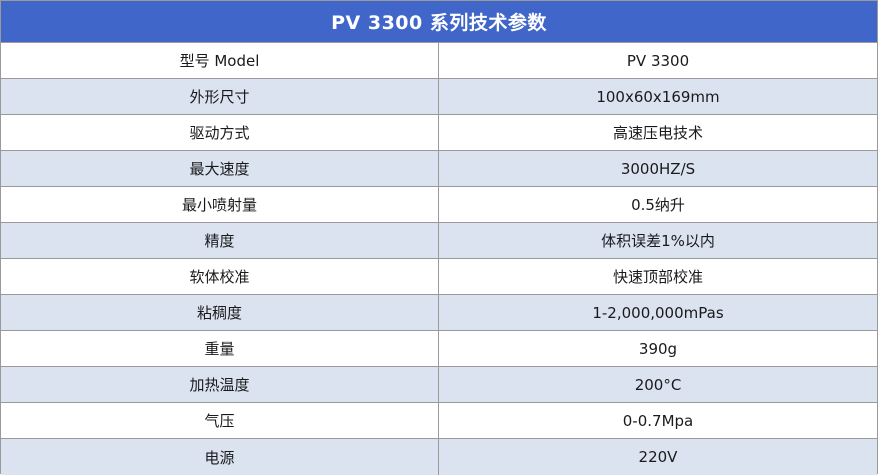 The image size is (879, 475). What do you see at coordinates (220, 348) in the screenshot?
I see `row-label-weight: 重量` at bounding box center [220, 348].